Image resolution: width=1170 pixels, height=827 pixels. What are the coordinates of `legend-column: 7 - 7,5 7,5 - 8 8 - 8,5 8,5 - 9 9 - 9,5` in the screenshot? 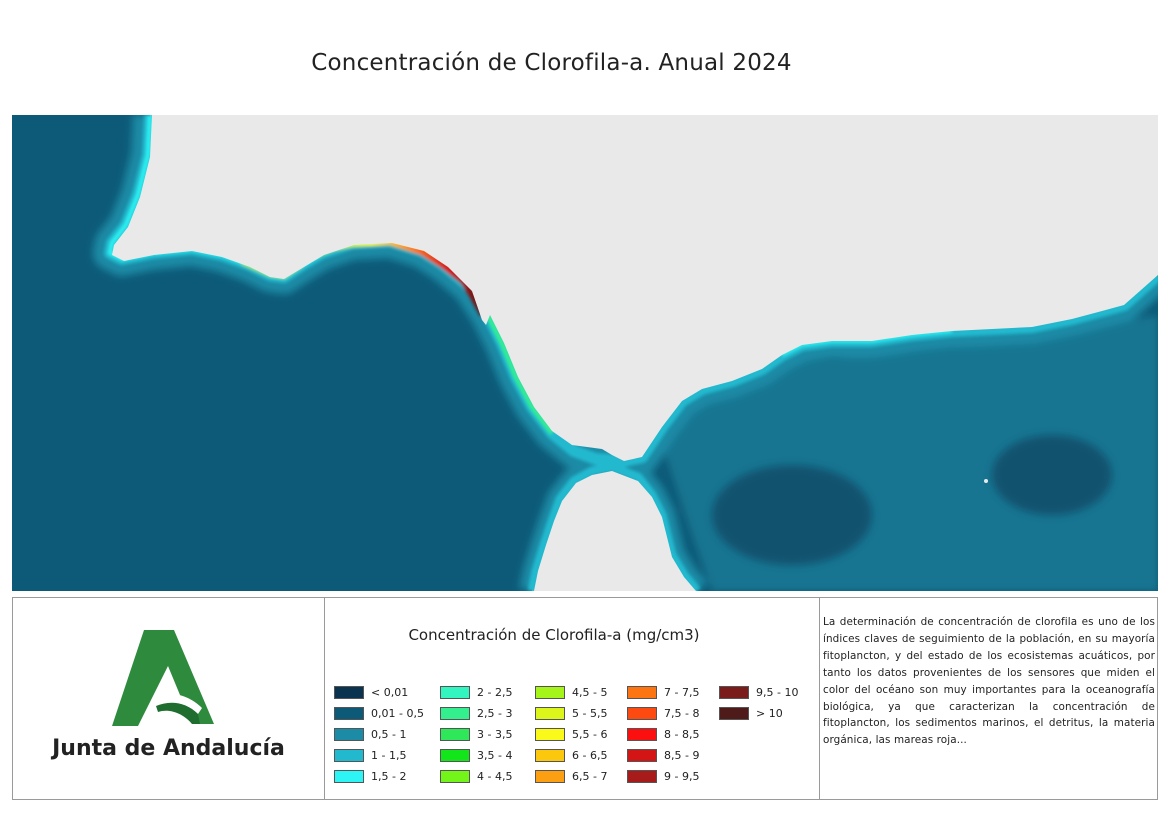 It's located at (663, 734).